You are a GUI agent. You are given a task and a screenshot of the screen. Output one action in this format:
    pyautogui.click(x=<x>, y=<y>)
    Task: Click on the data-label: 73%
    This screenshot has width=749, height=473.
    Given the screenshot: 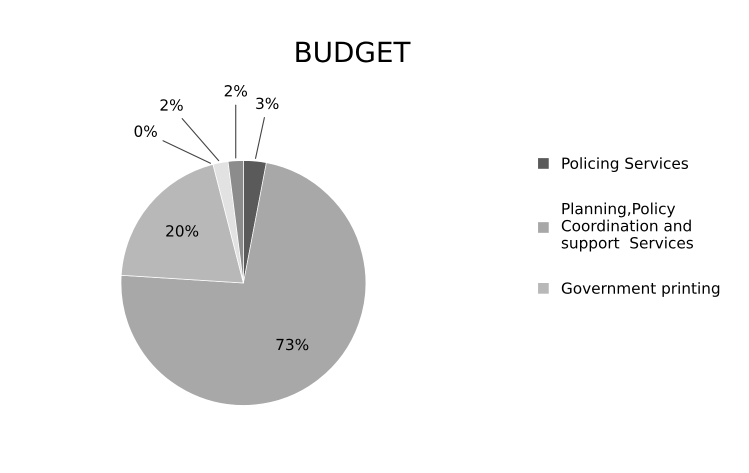 What is the action you would take?
    pyautogui.click(x=292, y=344)
    